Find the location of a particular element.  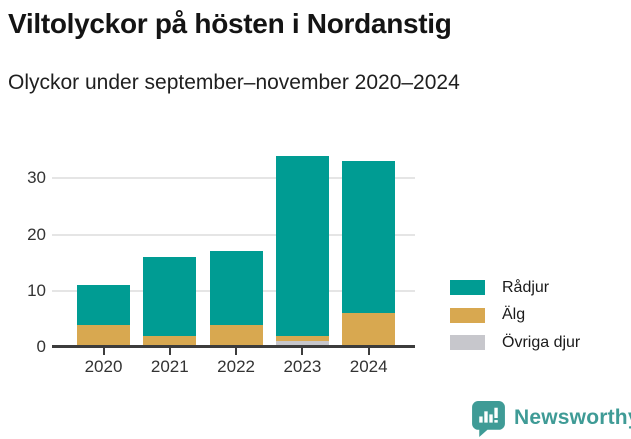

bar-2024-segment-r-djur is located at coordinates (369, 237).